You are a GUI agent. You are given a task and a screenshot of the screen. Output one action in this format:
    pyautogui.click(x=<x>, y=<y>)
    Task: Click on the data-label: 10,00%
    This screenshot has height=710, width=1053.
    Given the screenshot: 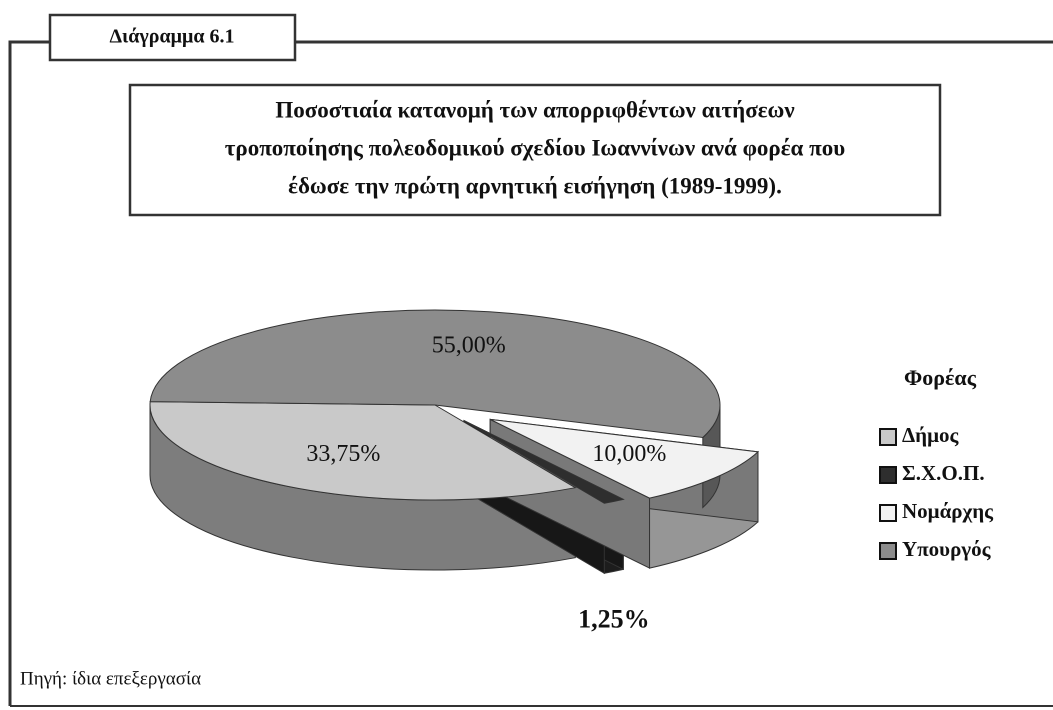 What is the action you would take?
    pyautogui.click(x=629, y=454)
    